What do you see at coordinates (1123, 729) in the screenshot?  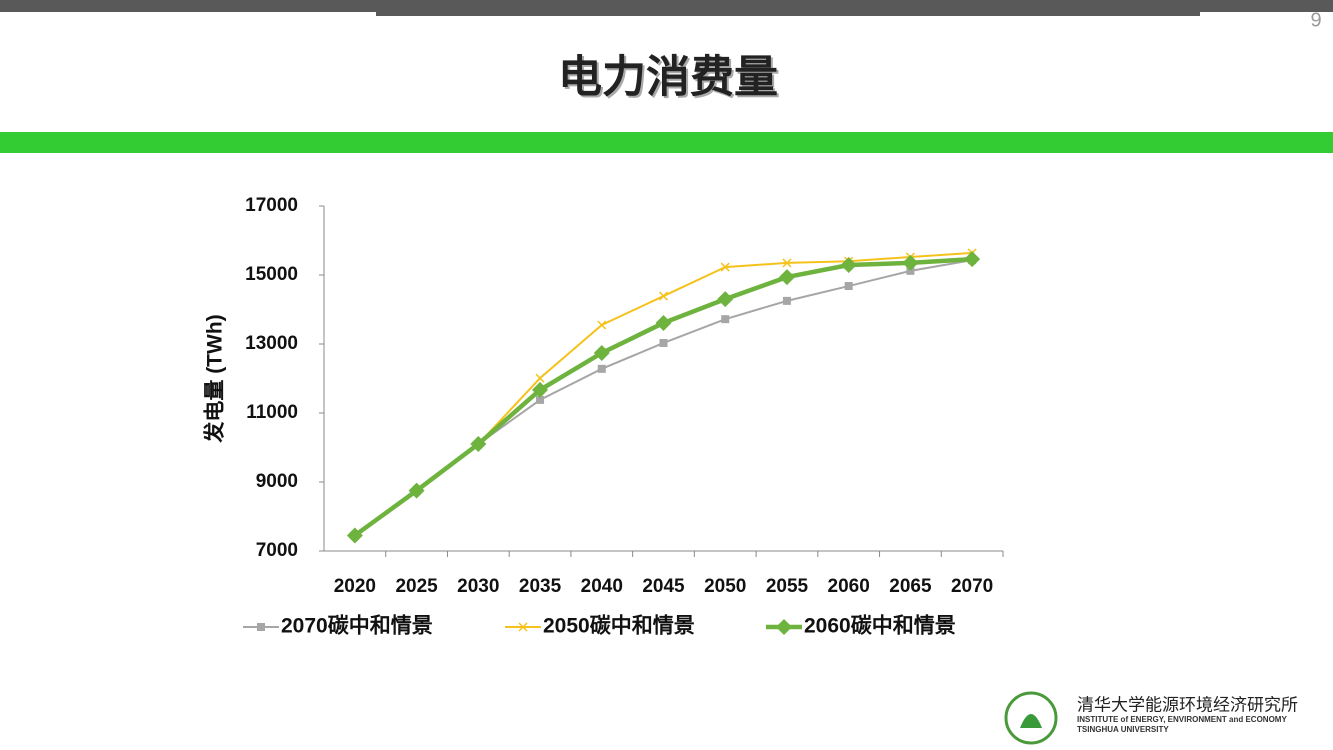 I see `university: TSINGHUA UNIVERSITY` at bounding box center [1123, 729].